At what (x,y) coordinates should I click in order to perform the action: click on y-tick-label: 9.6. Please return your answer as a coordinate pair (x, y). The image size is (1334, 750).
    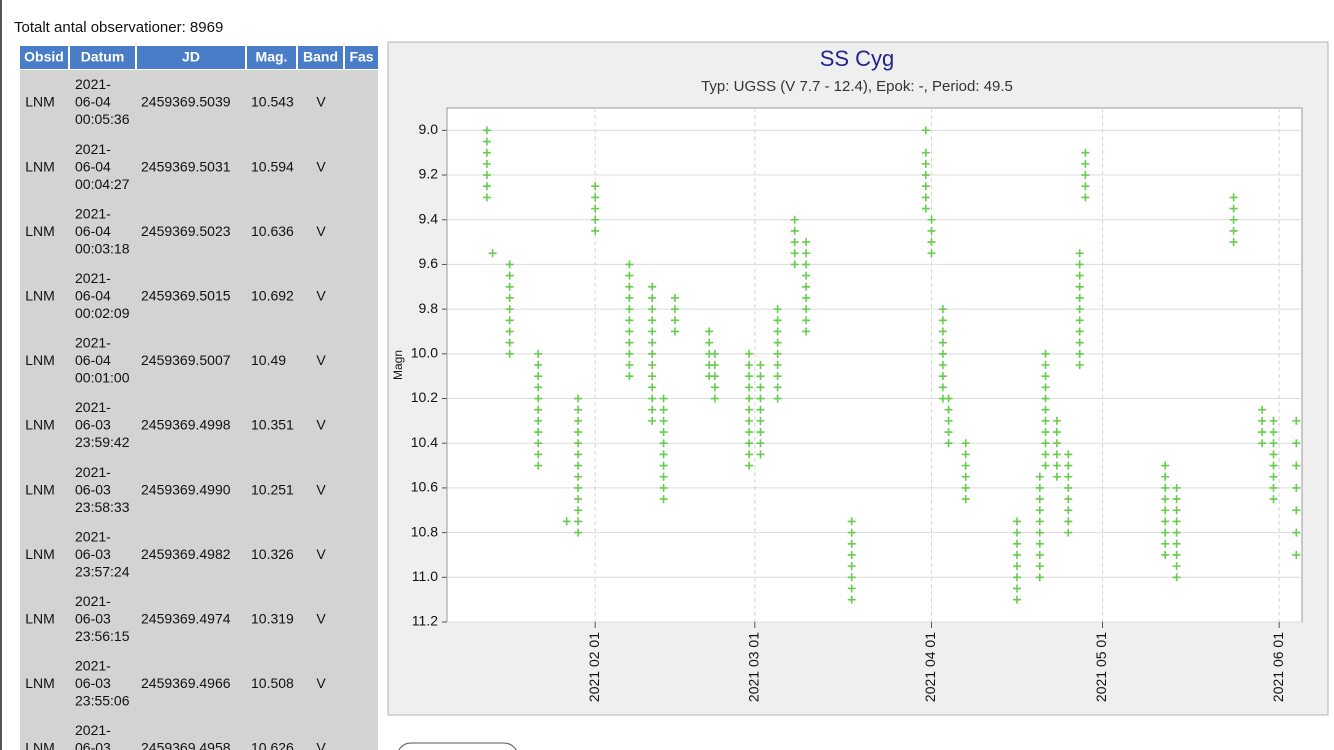
    Looking at the image, I should click on (429, 263).